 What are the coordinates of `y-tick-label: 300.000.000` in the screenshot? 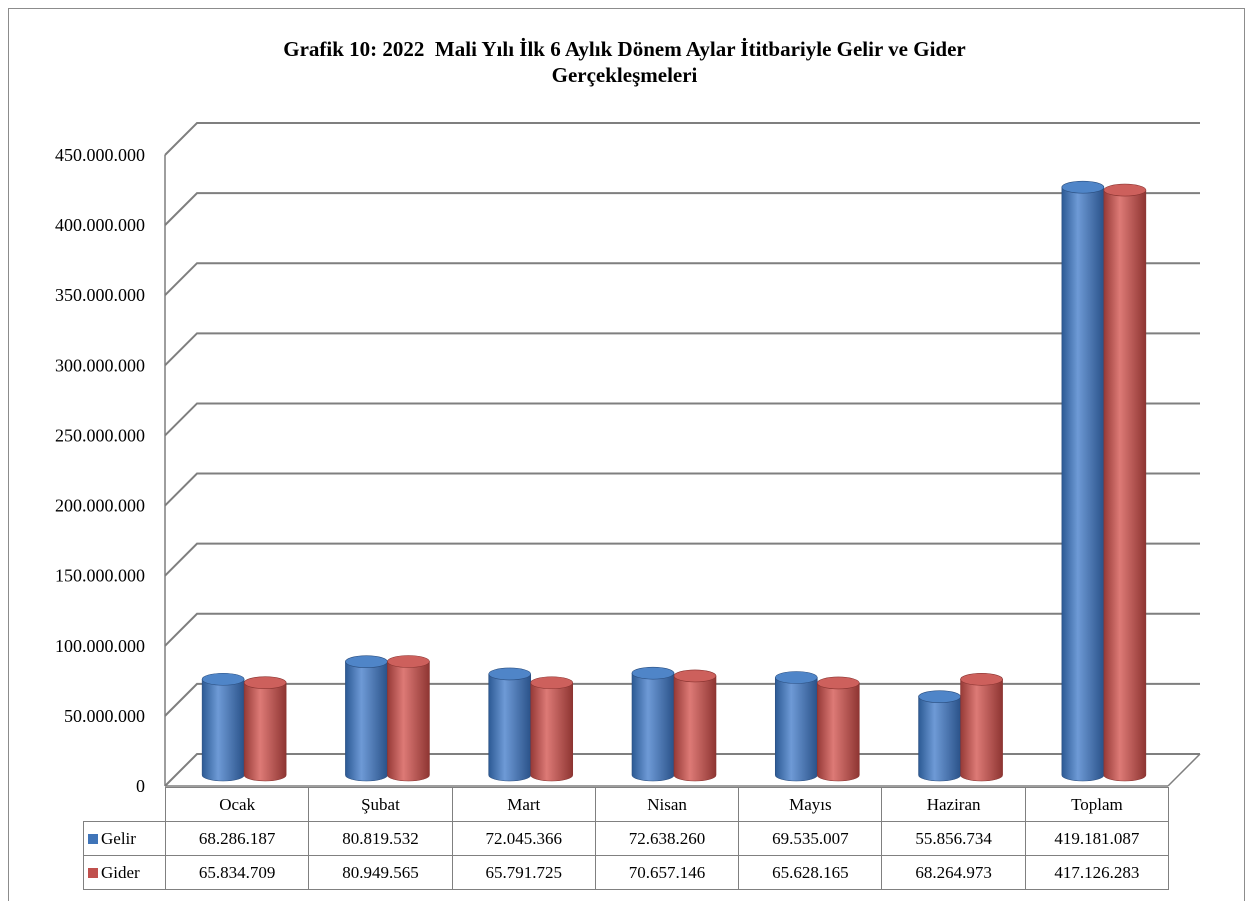 It's located at (100, 365).